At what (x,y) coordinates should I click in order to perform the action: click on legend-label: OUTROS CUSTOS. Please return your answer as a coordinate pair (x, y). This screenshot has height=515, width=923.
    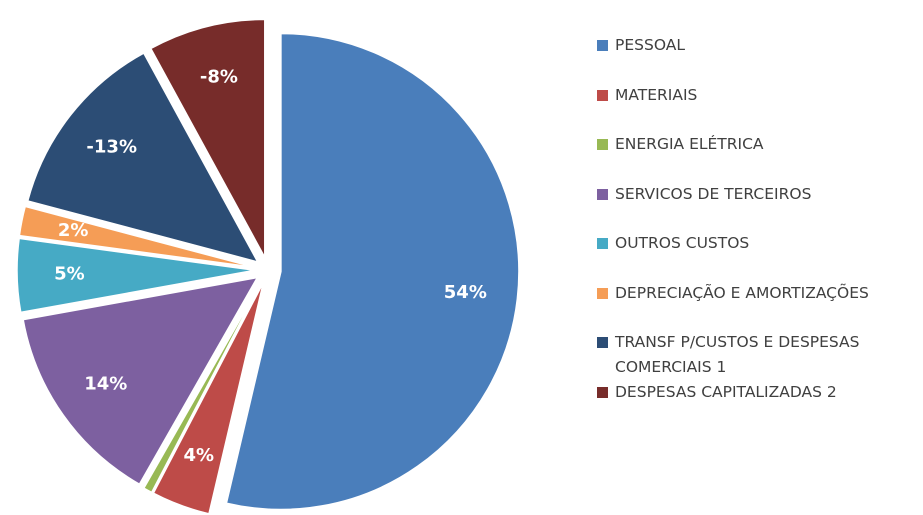
    Looking at the image, I should click on (682, 243).